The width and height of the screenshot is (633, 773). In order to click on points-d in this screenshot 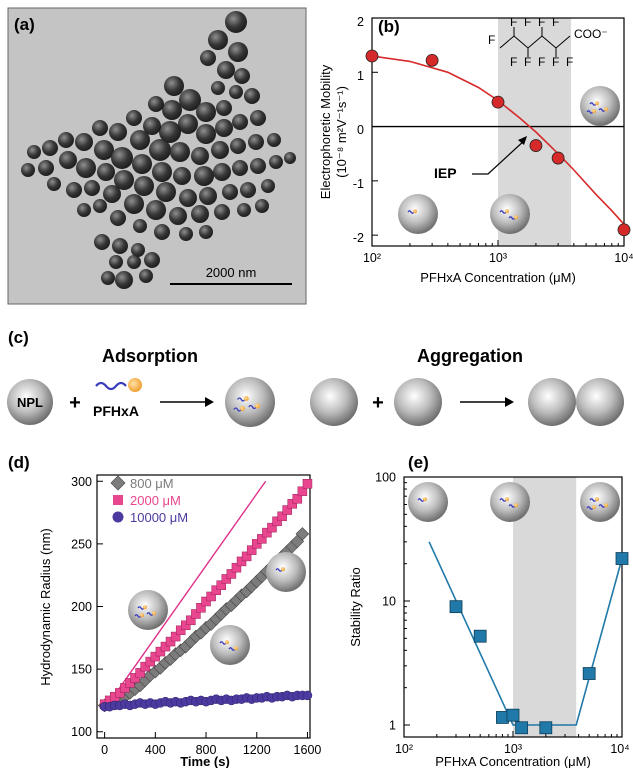, I will do `click(205, 596)`.